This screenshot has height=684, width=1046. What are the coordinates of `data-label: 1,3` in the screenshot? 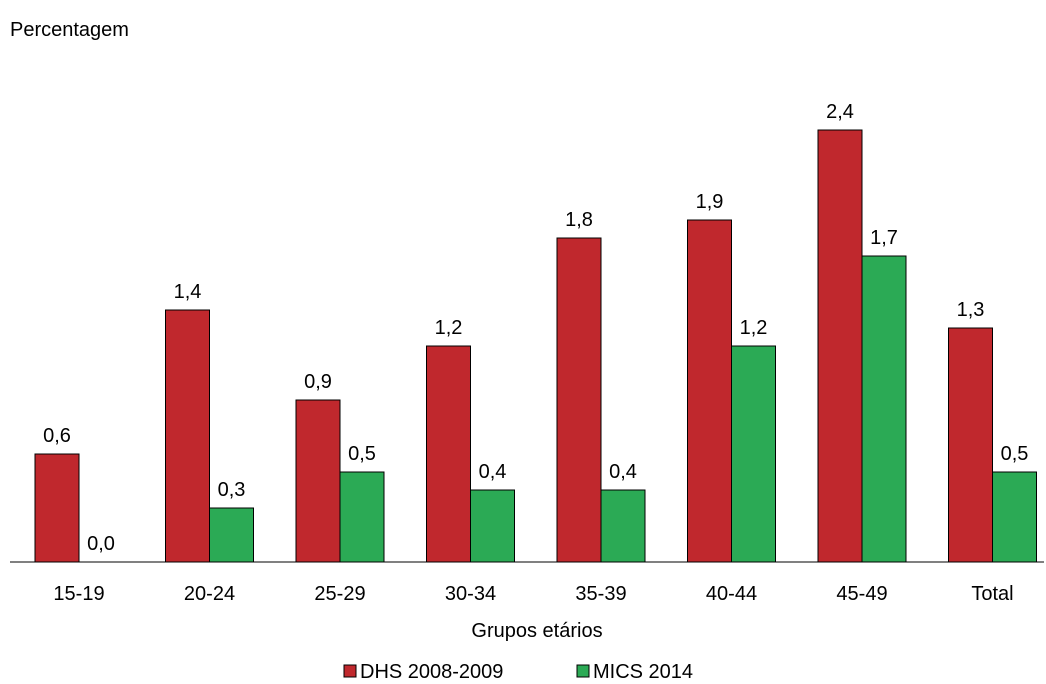 It's located at (971, 310).